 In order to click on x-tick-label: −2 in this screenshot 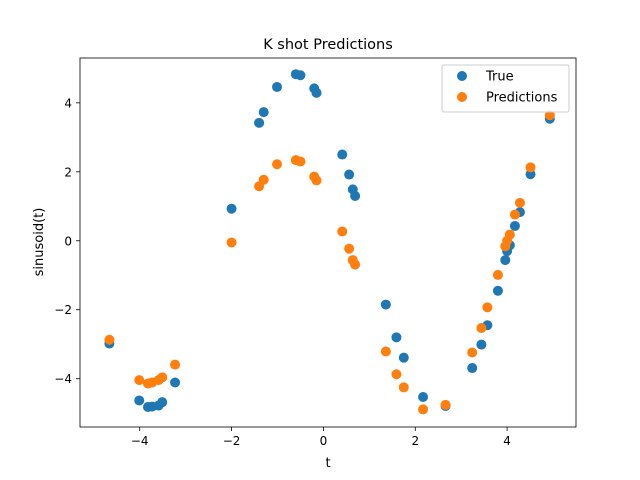, I will do `click(232, 441)`.